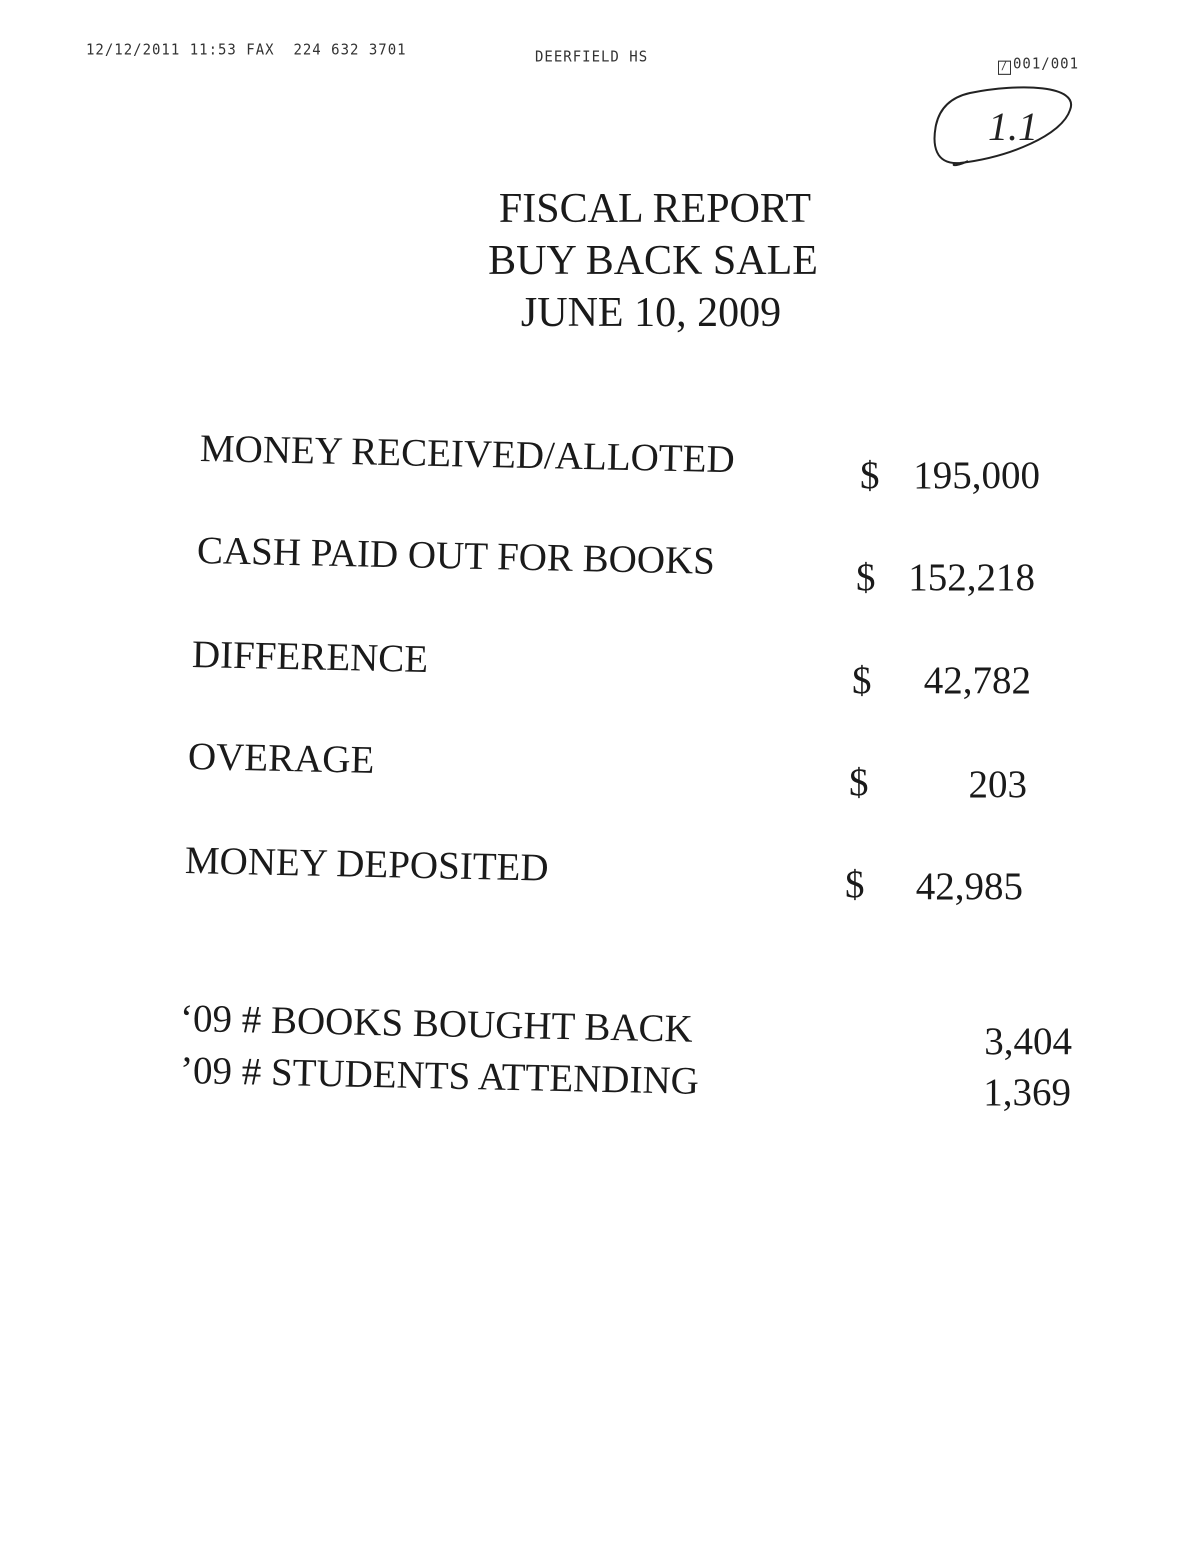 This screenshot has height=1553, width=1200. I want to click on stat-label: ’09 # STUDENTS ATTENDING, so click(439, 1076).